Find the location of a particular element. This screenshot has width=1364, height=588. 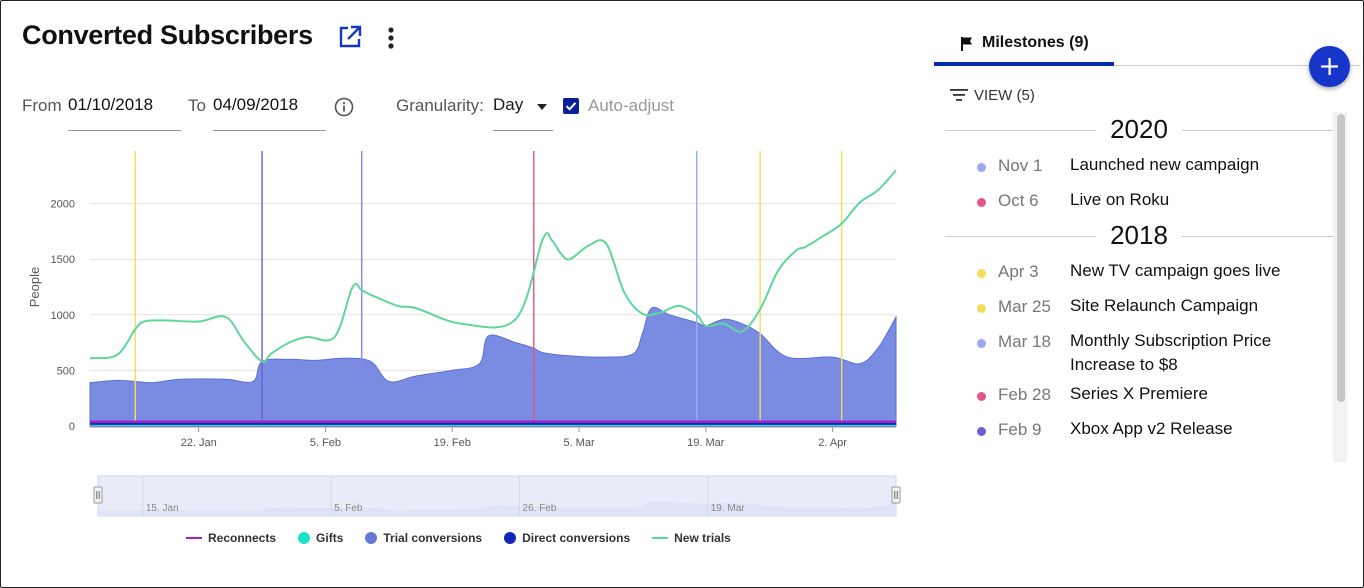

year-label: 2018 is located at coordinates (1139, 235).